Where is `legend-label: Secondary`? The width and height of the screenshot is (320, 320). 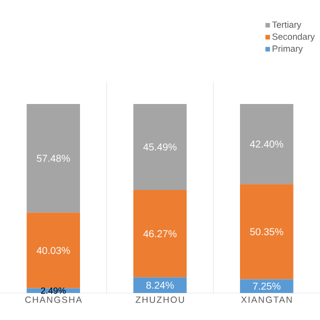 legend-label: Secondary is located at coordinates (293, 37).